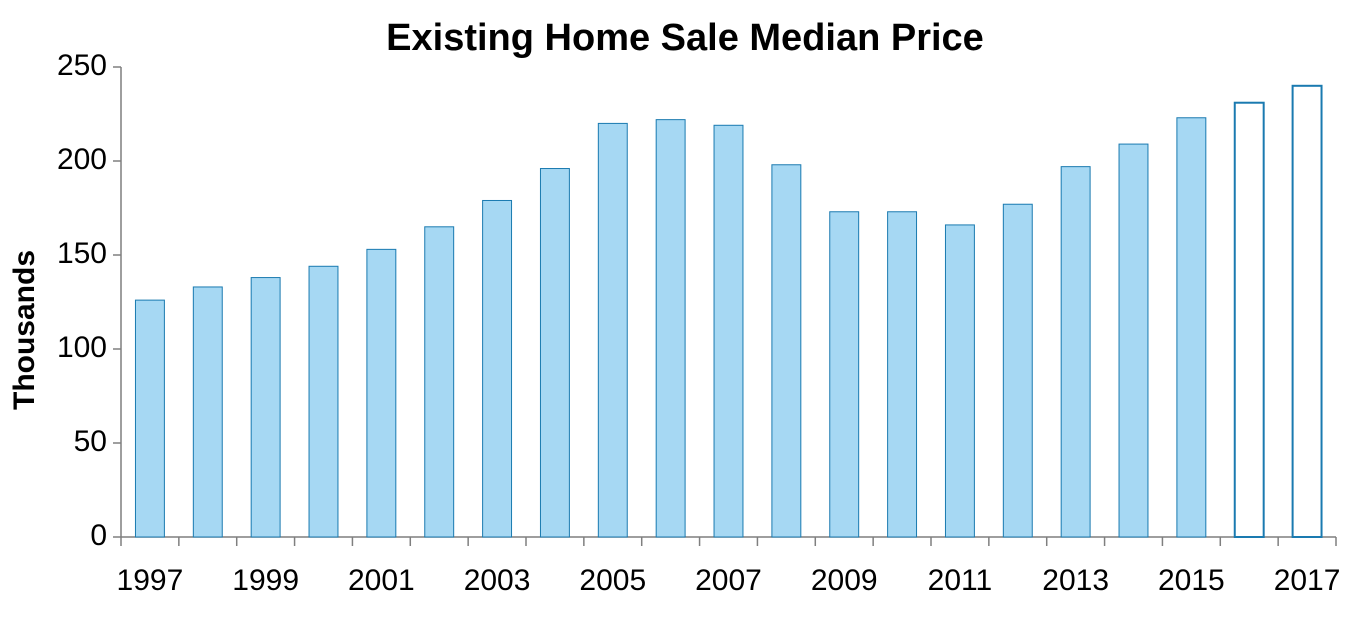 This screenshot has height=629, width=1370. I want to click on y-tick-label: 0, so click(98, 535).